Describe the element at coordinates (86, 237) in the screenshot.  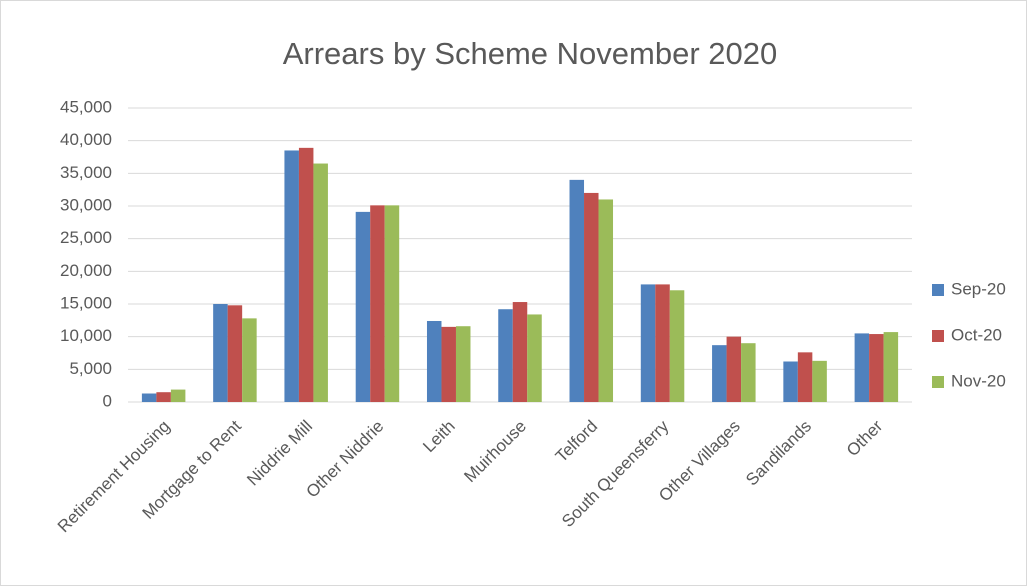
I see `y-tick-label: 25,000` at that location.